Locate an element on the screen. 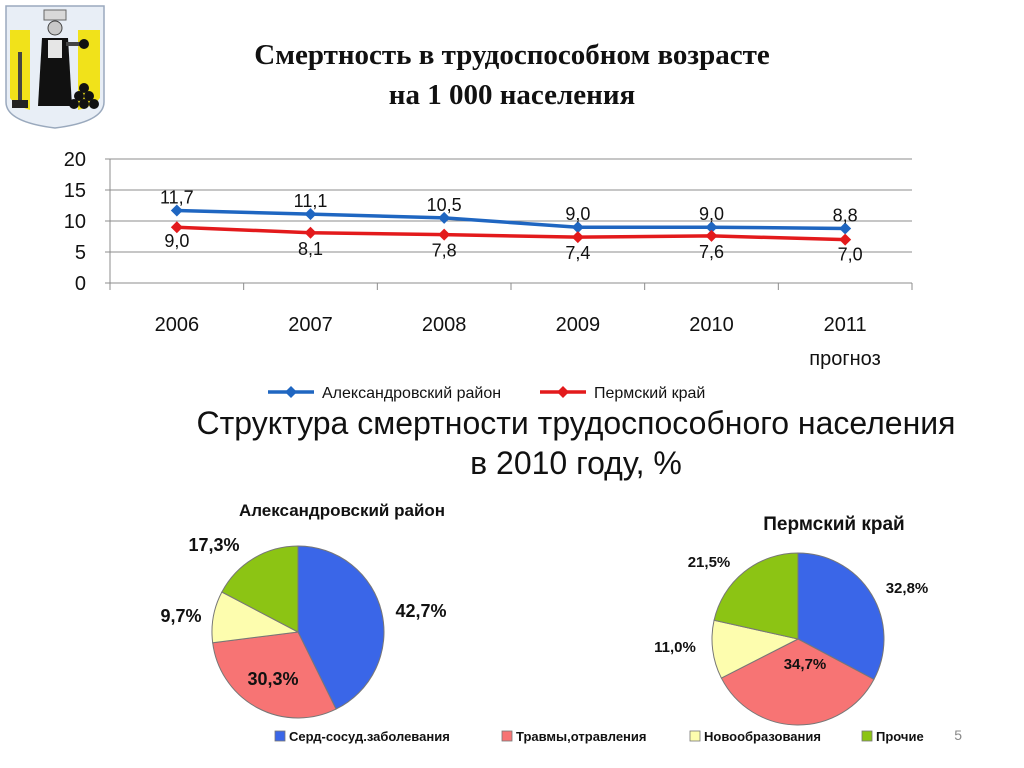  legend-label: Александровский район is located at coordinates (411, 393).